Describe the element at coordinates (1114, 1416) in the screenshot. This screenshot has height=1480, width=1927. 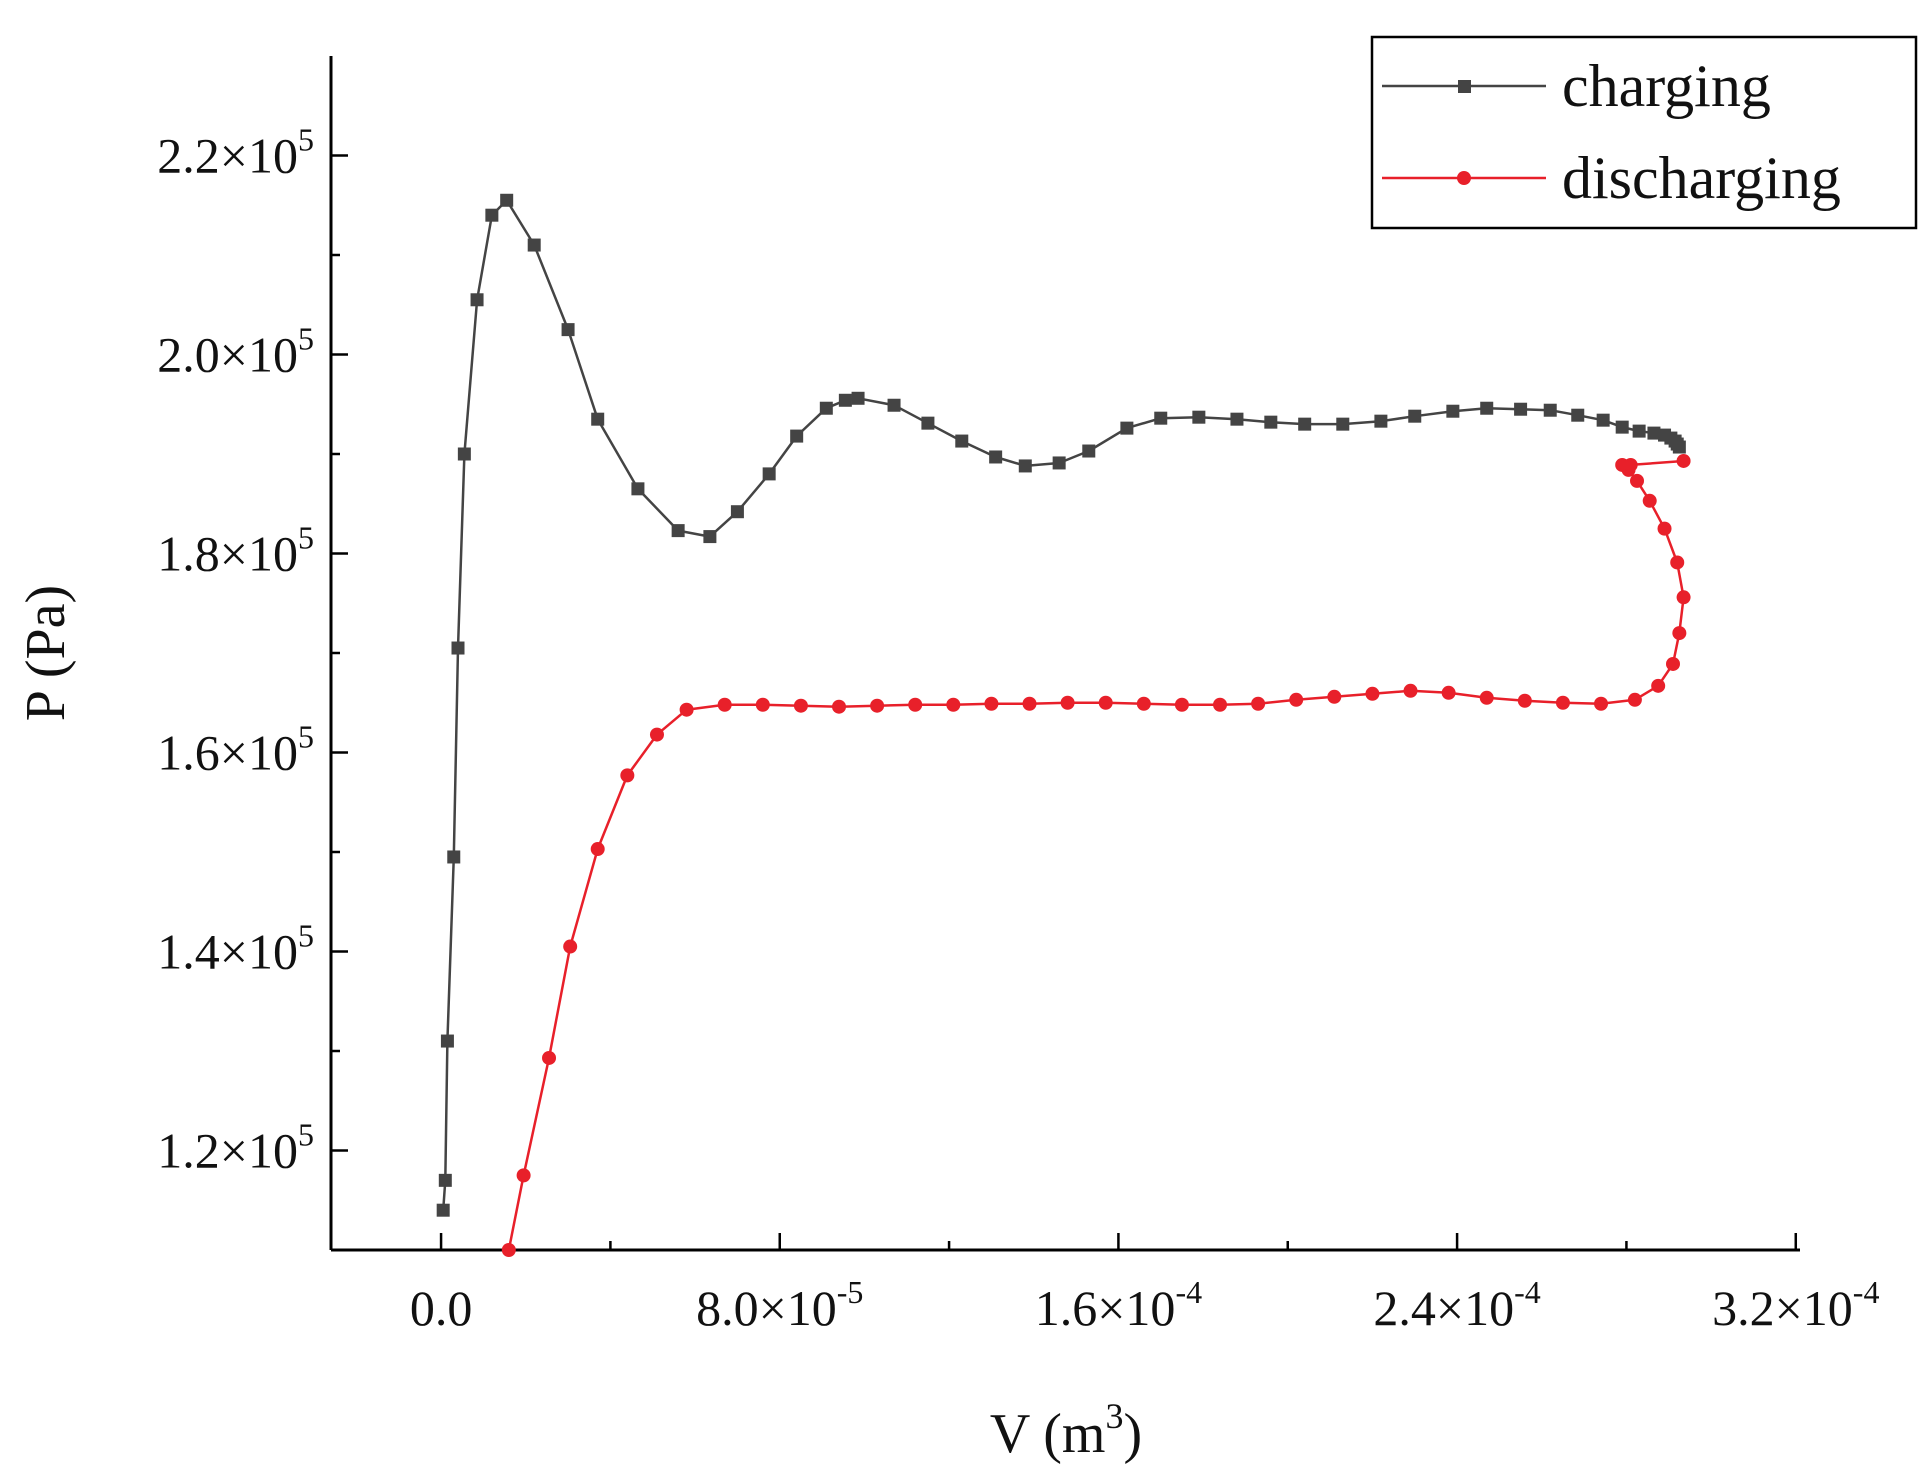
I see `x-axis-title-superscript: 3` at that location.